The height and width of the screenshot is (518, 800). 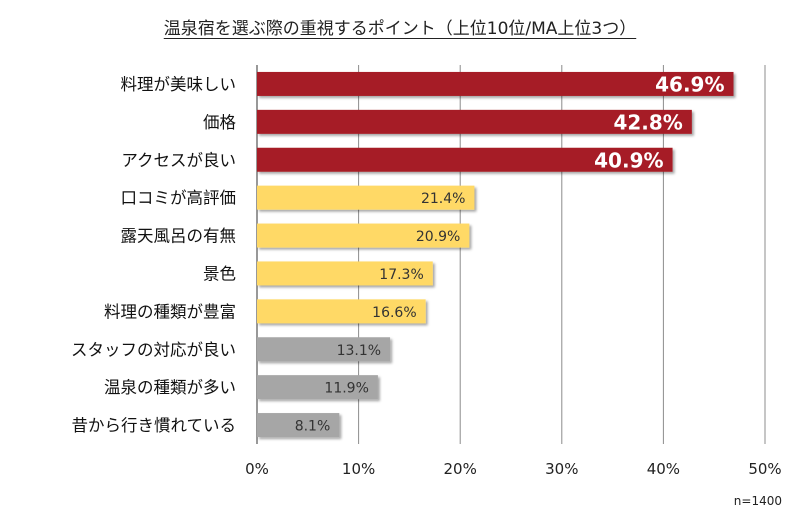 What do you see at coordinates (460, 469) in the screenshot?
I see `x-tick-label: 20%` at bounding box center [460, 469].